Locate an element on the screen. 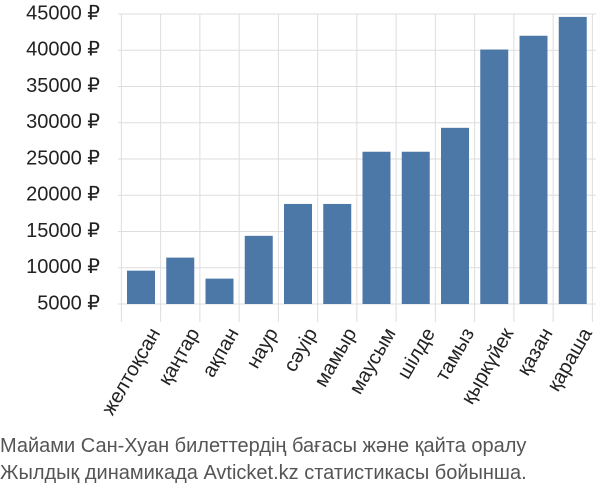  x-tick-label: наур is located at coordinates (262, 348).